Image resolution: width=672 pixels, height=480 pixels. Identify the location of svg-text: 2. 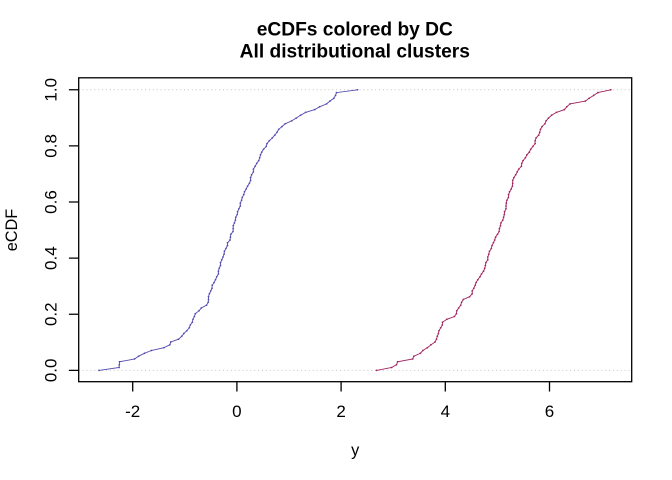
(340, 411).